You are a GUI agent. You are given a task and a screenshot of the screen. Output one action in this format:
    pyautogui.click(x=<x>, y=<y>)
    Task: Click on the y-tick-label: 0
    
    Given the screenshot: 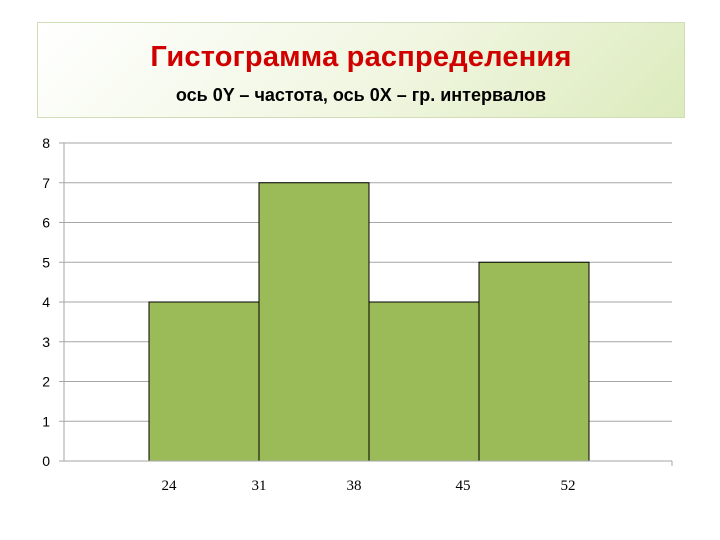 What is the action you would take?
    pyautogui.click(x=46, y=461)
    